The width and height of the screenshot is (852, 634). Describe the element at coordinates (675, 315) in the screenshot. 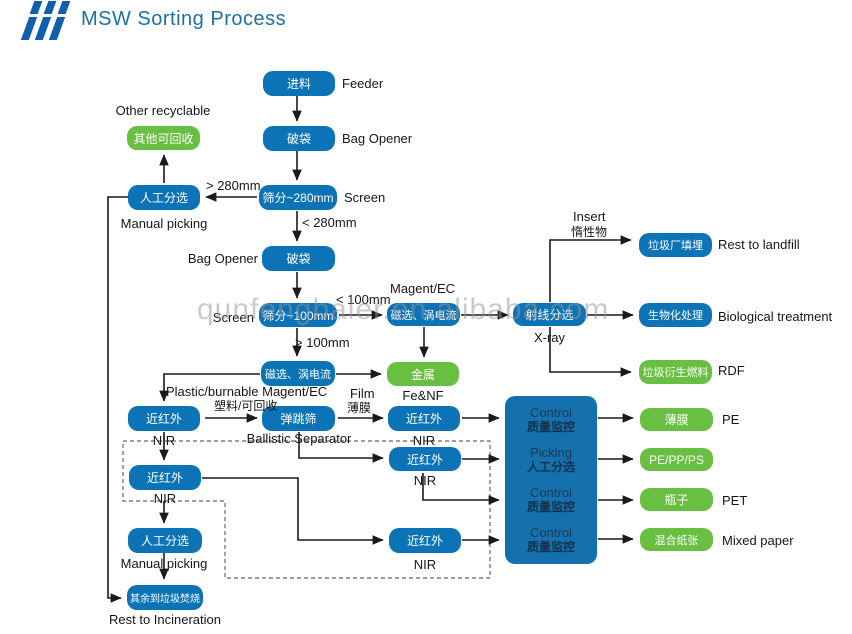

I see `node-biological: 生物化处理` at that location.